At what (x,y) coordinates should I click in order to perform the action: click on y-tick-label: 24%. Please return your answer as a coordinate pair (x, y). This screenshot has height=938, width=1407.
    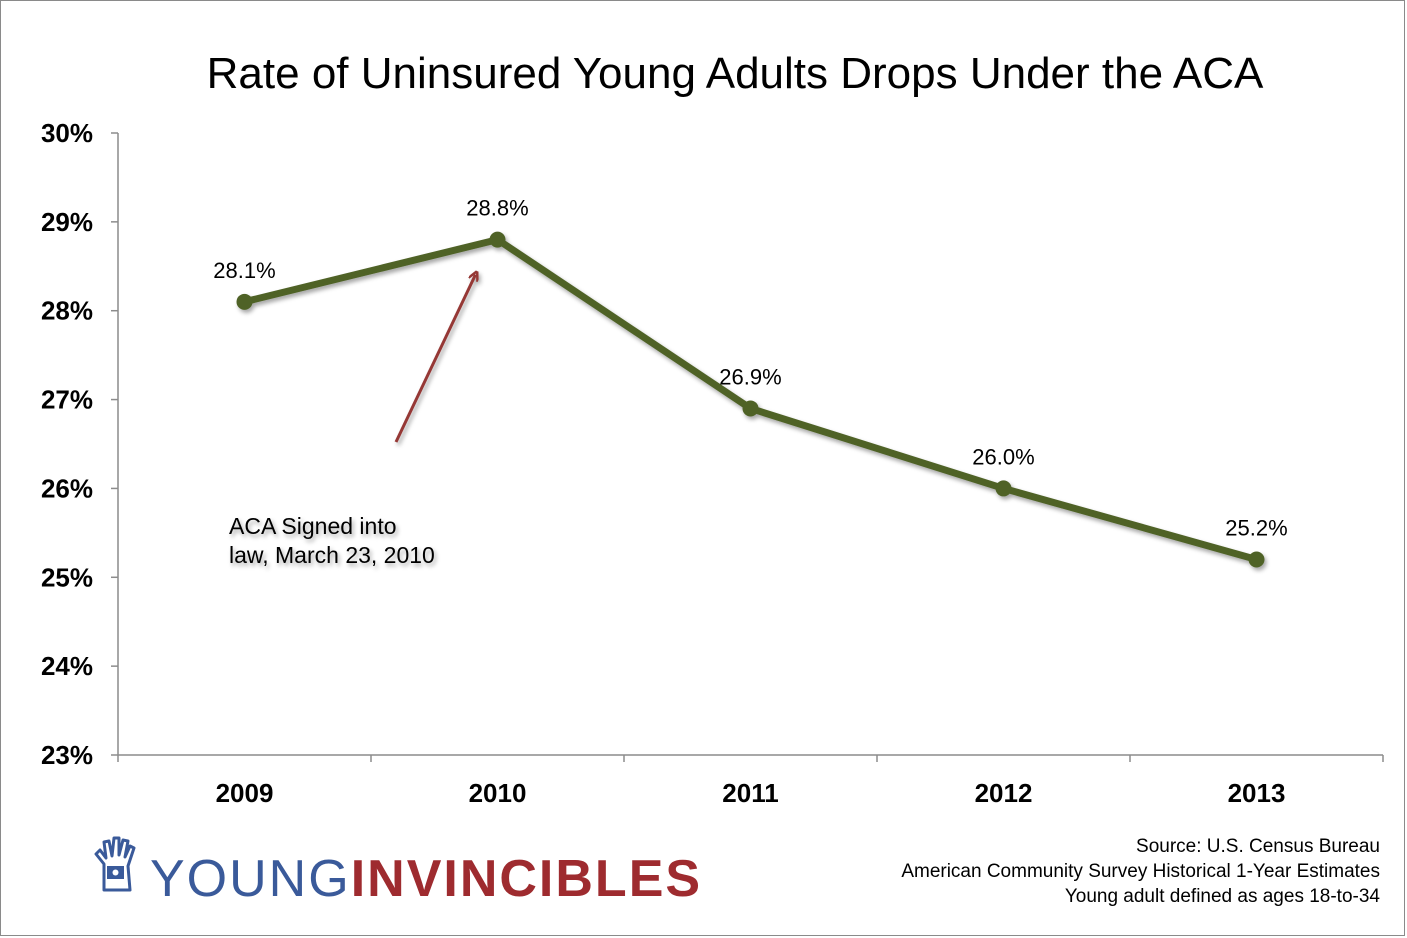
    Looking at the image, I should click on (67, 666).